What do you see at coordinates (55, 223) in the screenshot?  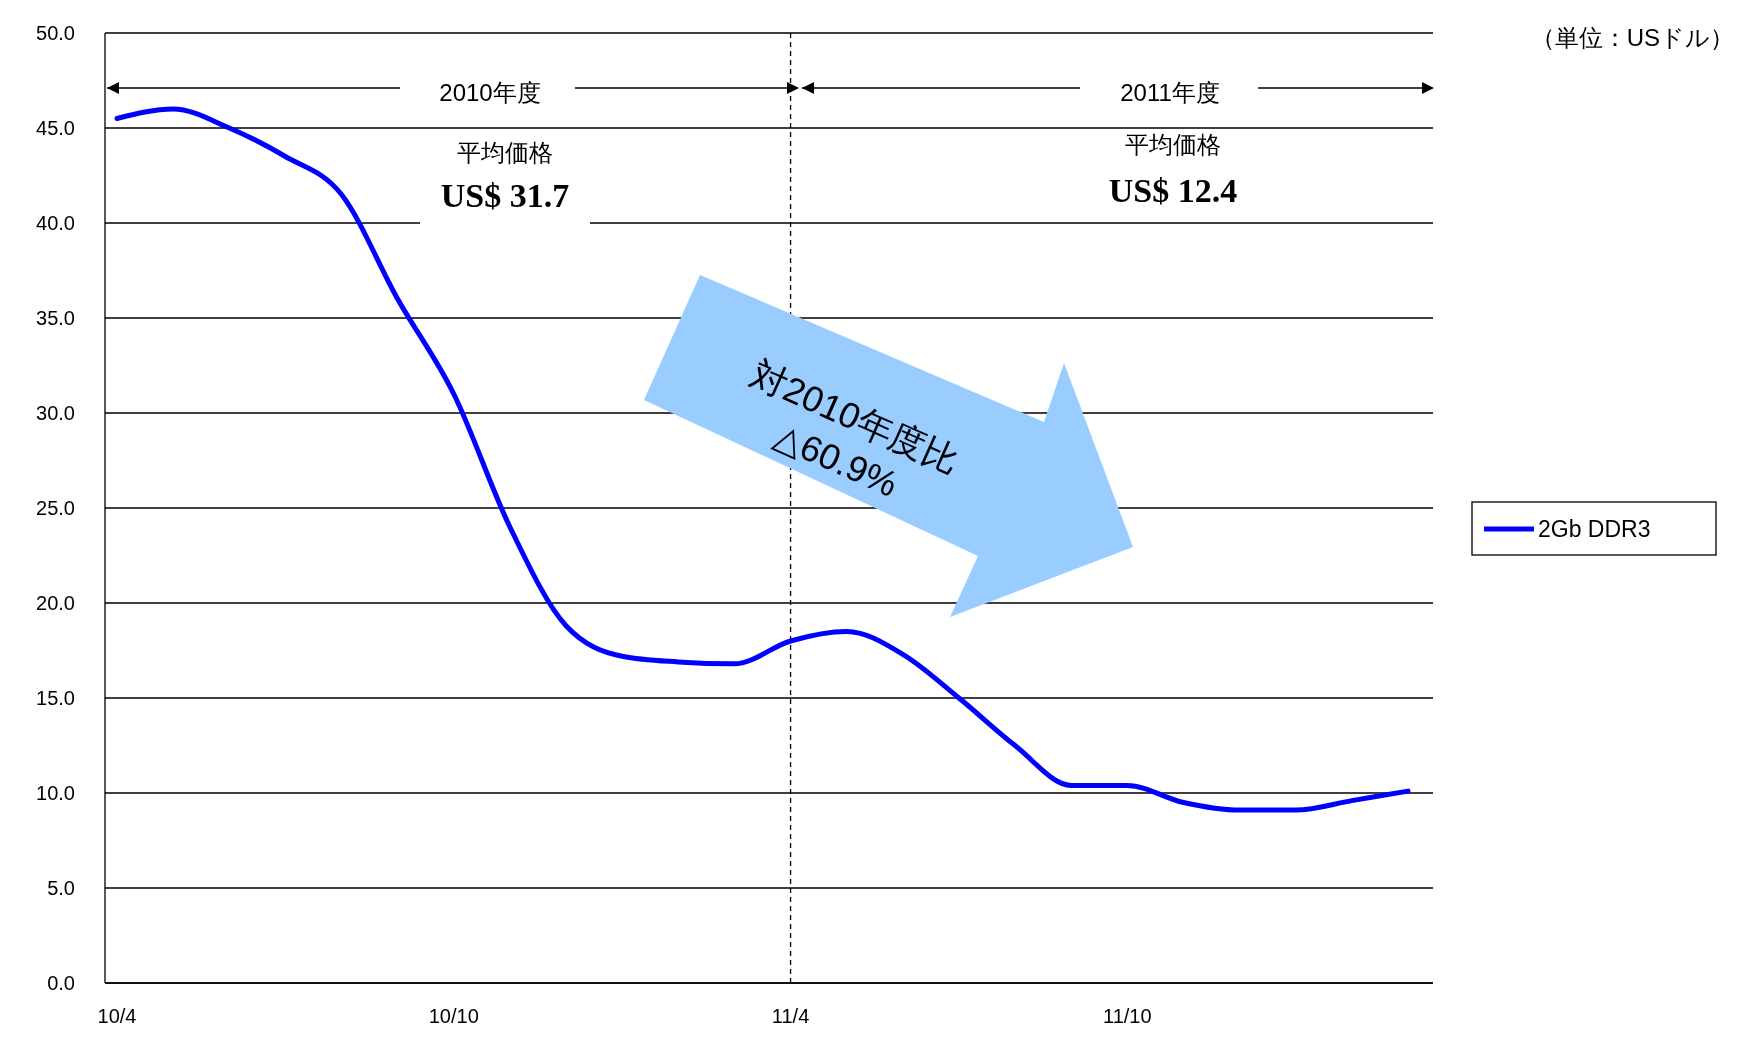 I see `y-tick-label: 40.0` at bounding box center [55, 223].